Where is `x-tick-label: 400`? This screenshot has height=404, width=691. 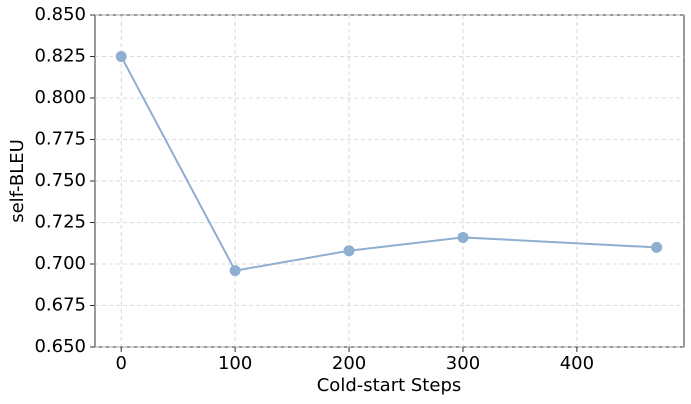
x-tick-label: 400 is located at coordinates (577, 363).